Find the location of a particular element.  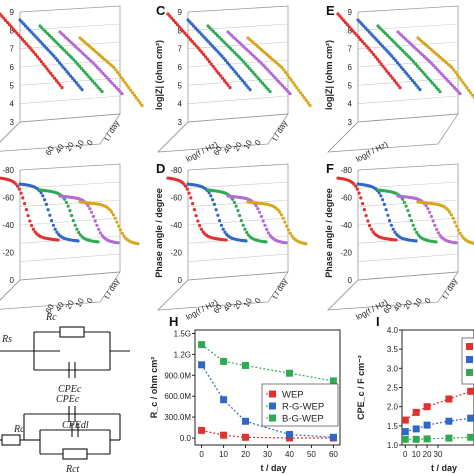

y-tick-label: 600.0M is located at coordinates (177, 396).